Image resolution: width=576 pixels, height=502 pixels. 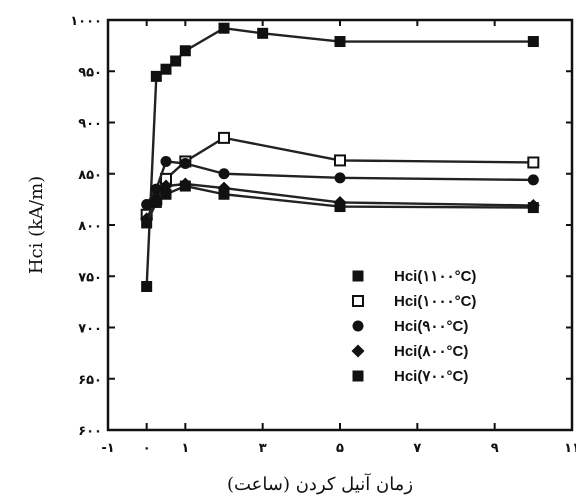 I want to click on x-tick-label: ۷, so click(x=417, y=448).